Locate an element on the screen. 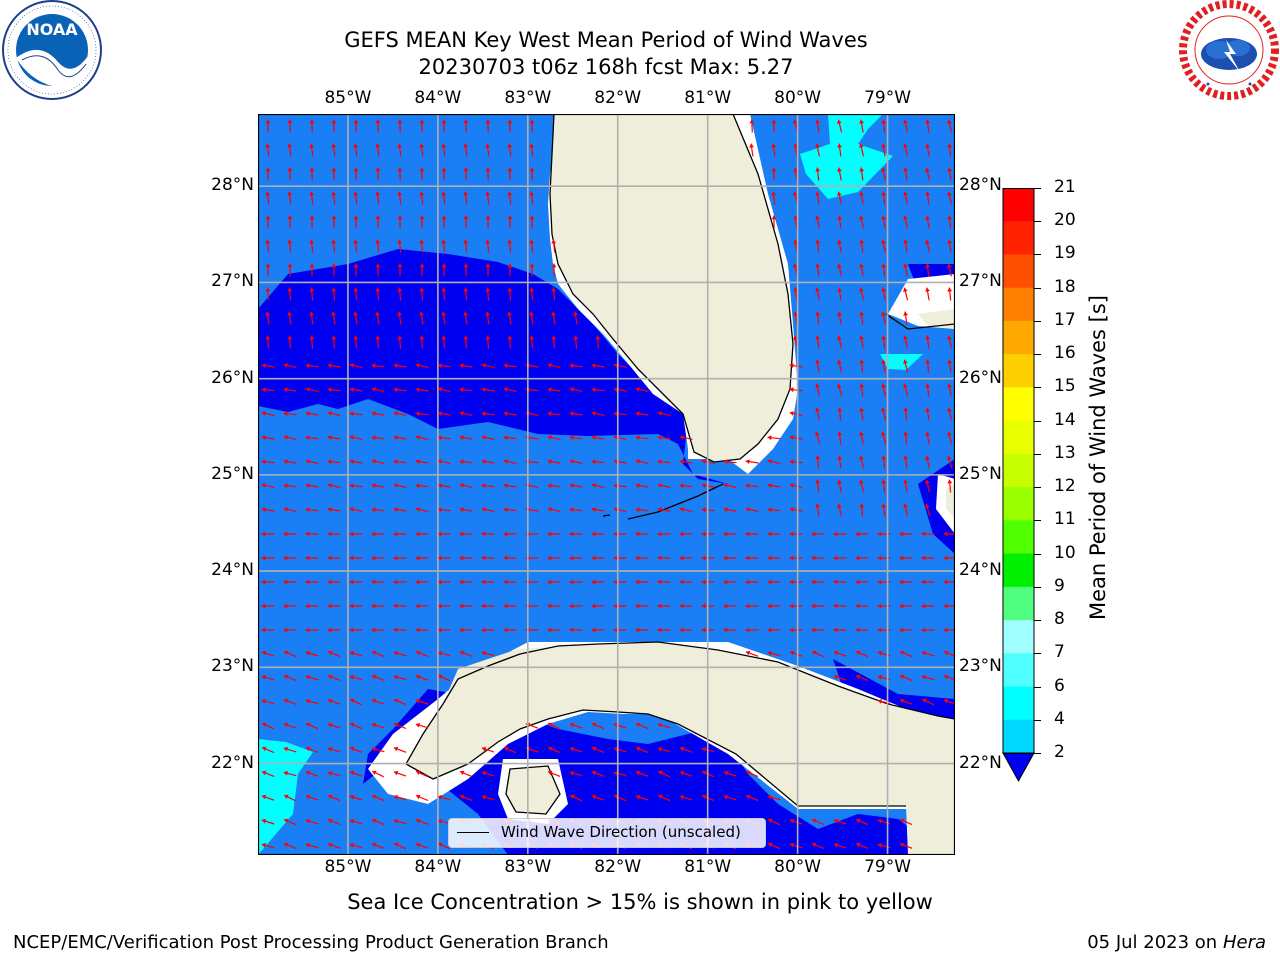  lon-tick-bottom: 84°W is located at coordinates (438, 867).